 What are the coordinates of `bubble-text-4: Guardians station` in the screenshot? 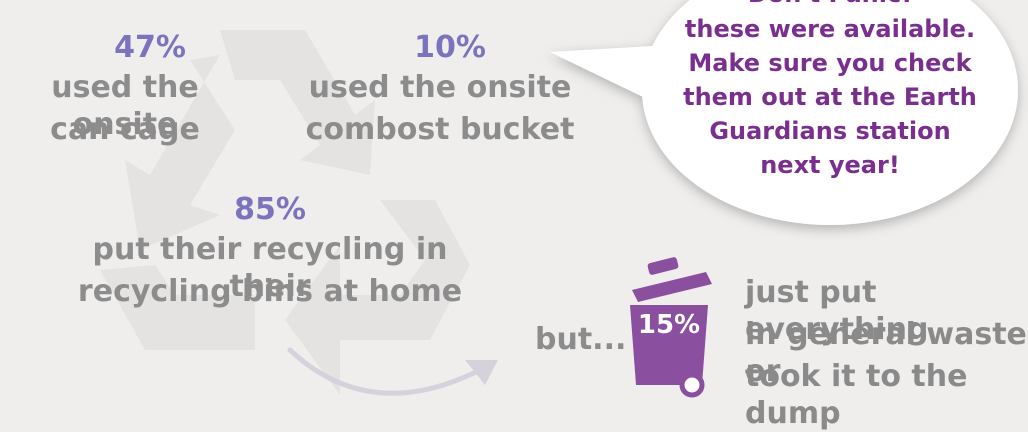 It's located at (830, 131).